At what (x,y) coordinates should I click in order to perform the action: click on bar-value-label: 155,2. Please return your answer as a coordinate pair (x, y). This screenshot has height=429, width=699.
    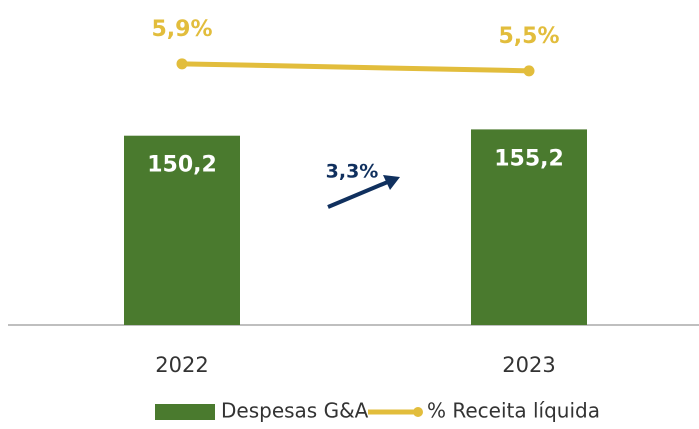
    Looking at the image, I should click on (529, 158).